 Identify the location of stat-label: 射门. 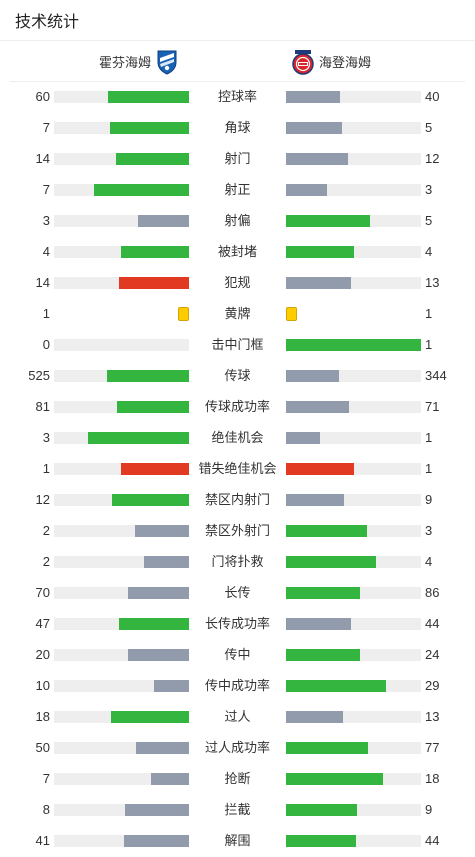
(237, 158).